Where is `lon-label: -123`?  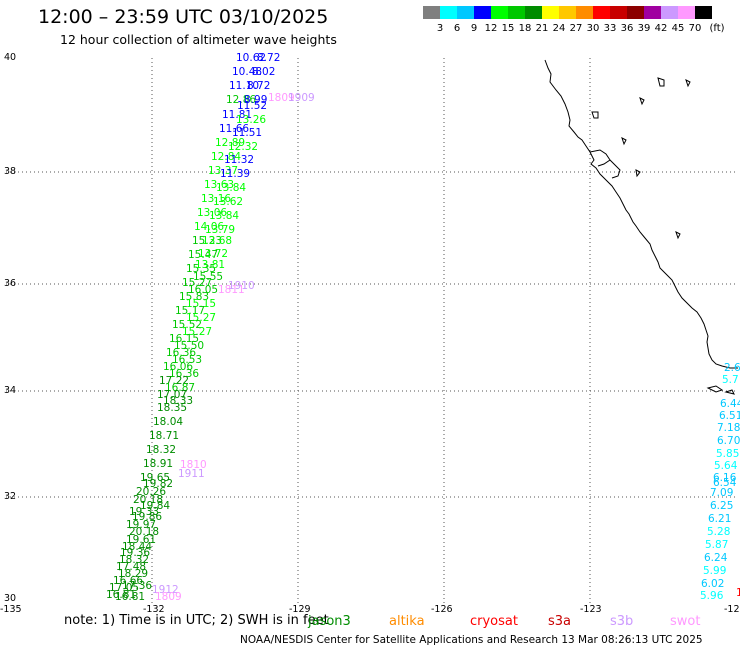
lon-label: -123 is located at coordinates (591, 609).